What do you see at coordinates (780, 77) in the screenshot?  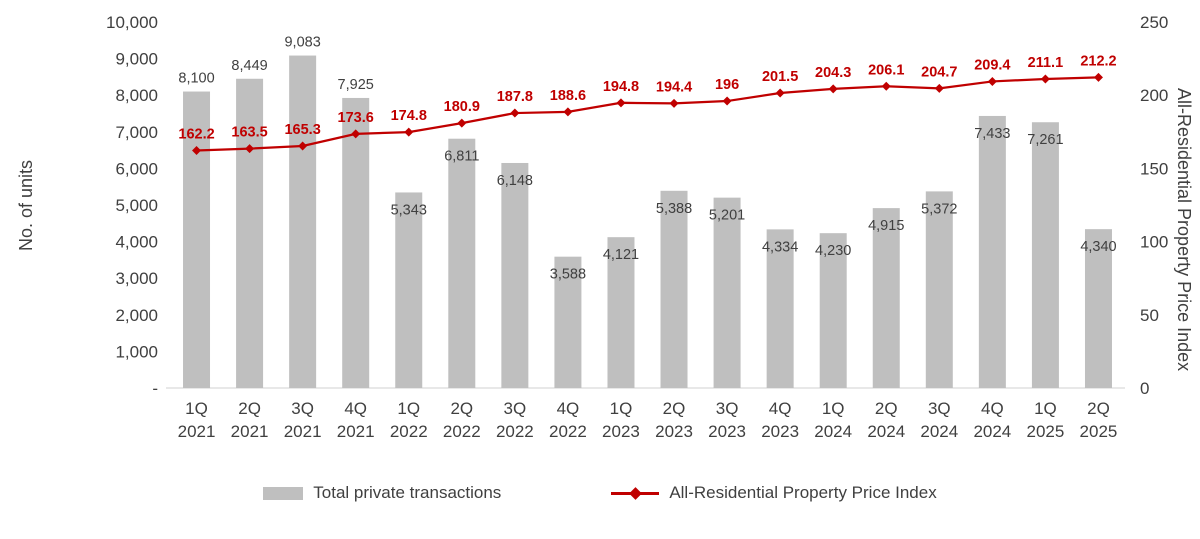 I see `index-value-label: 201.5` at bounding box center [780, 77].